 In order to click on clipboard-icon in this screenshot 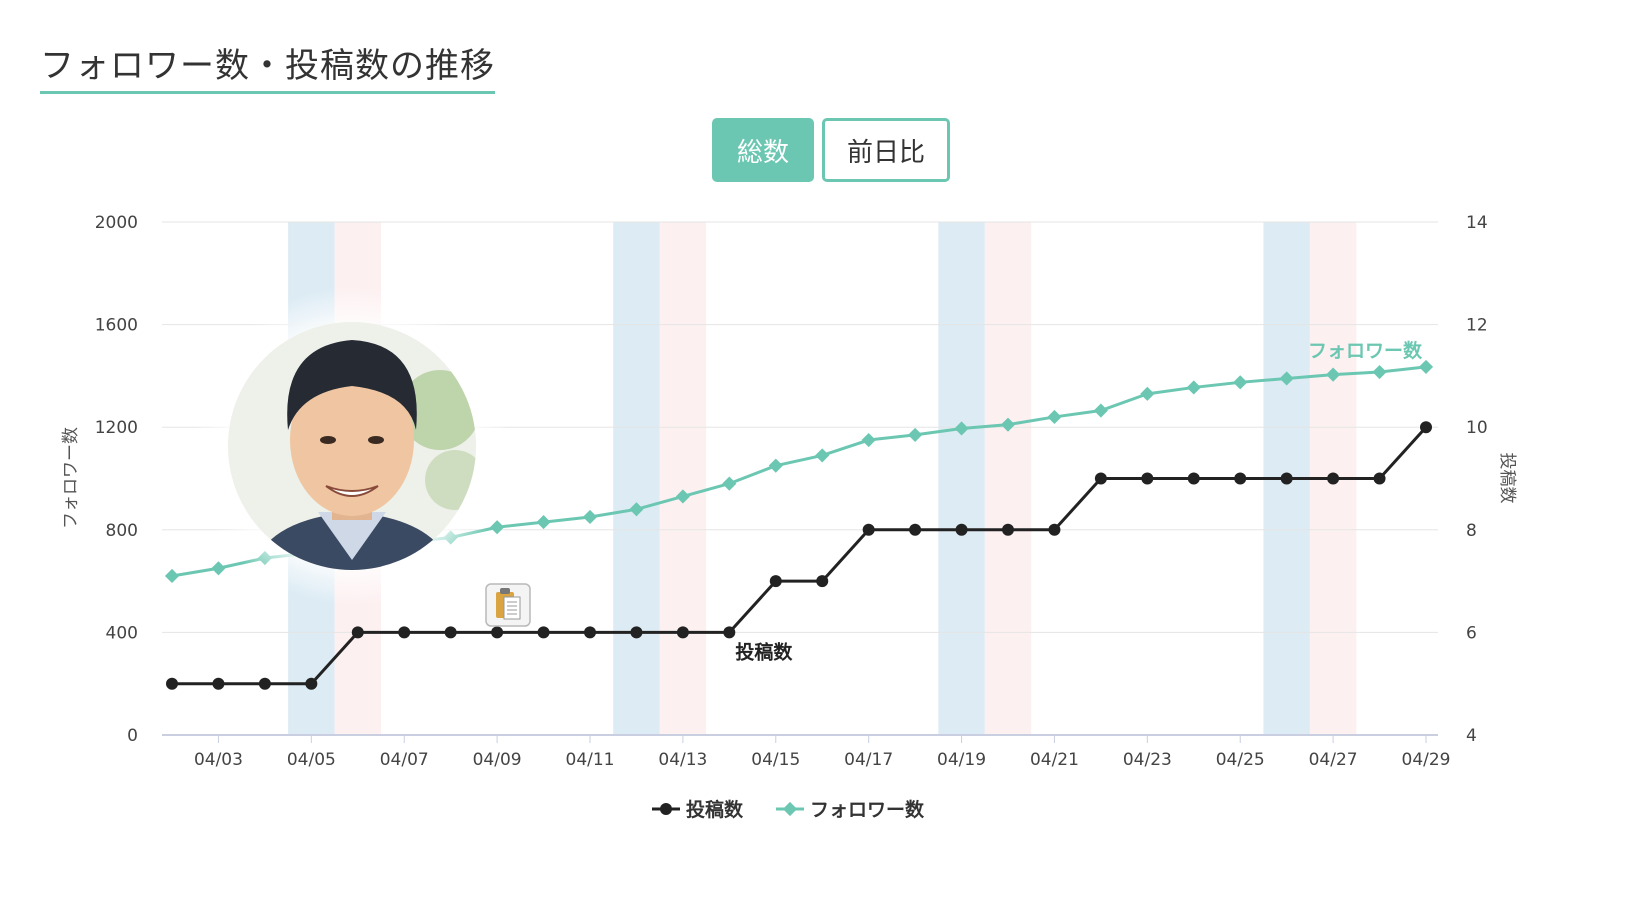, I will do `click(508, 605)`.